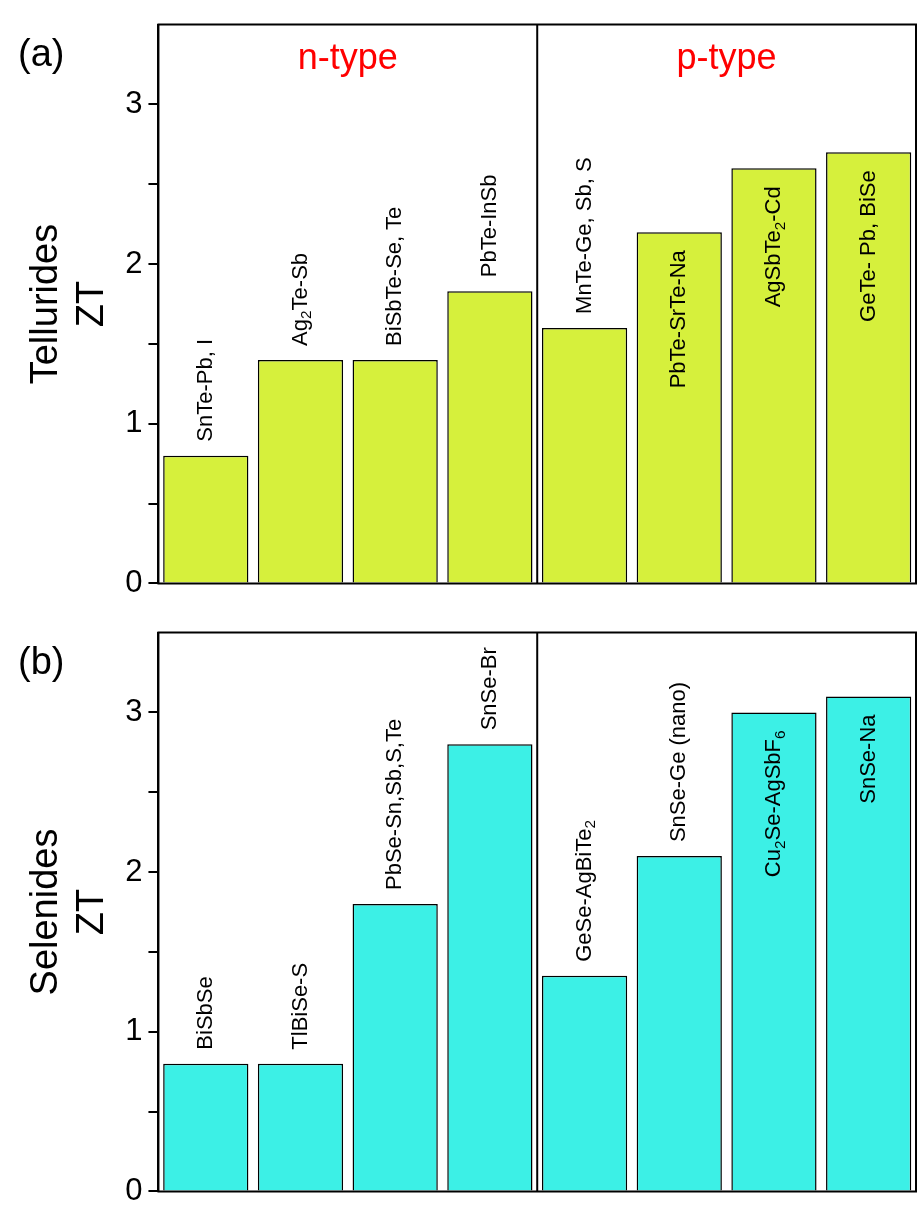 This screenshot has height=1216, width=918. Describe the element at coordinates (347, 56) in the screenshot. I see `annotation: n-type` at that location.